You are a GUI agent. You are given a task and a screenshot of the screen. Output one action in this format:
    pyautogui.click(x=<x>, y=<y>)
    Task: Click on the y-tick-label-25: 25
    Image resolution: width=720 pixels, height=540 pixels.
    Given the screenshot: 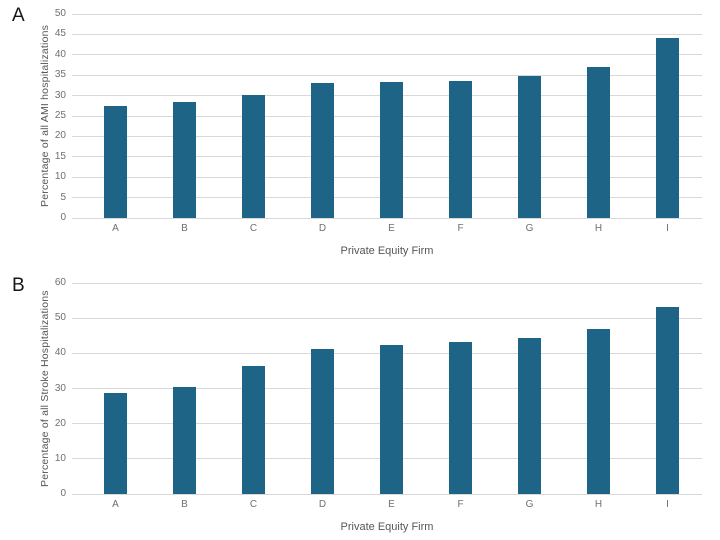 What is the action you would take?
    pyautogui.click(x=60, y=115)
    